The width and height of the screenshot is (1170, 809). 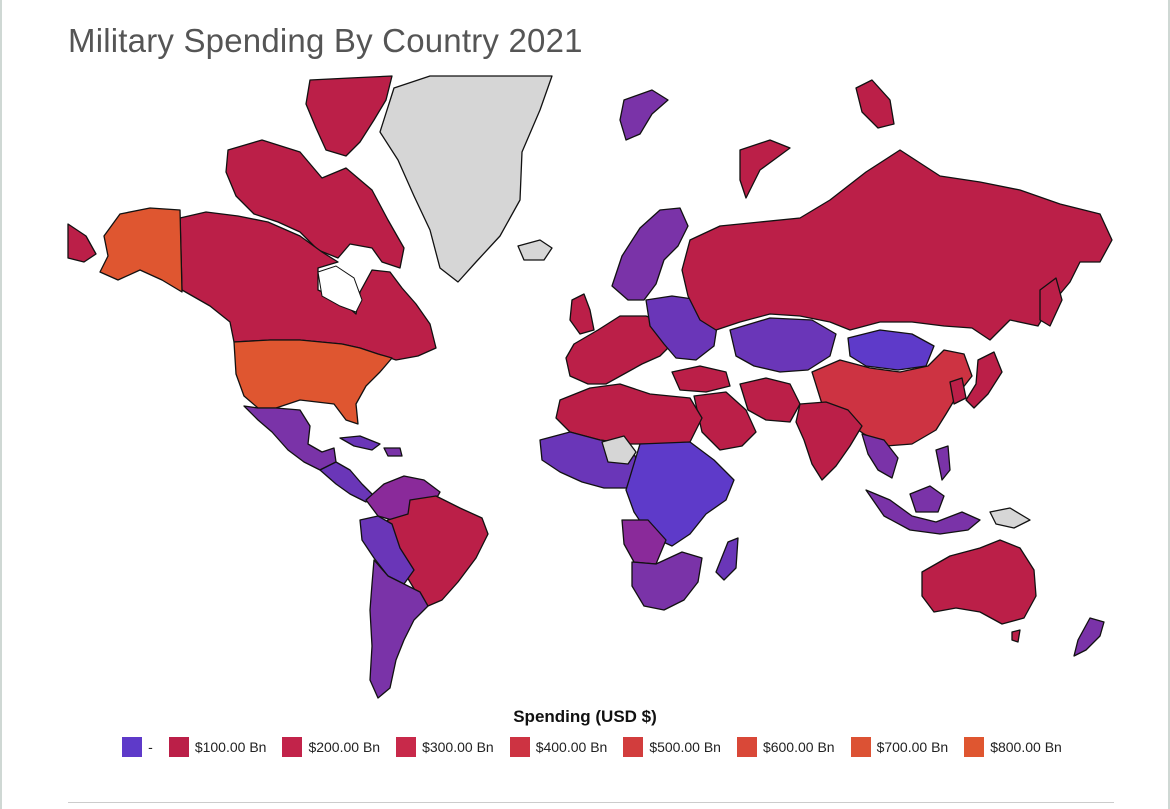 I want to click on frame-edge-left, so click(x=1, y=404).